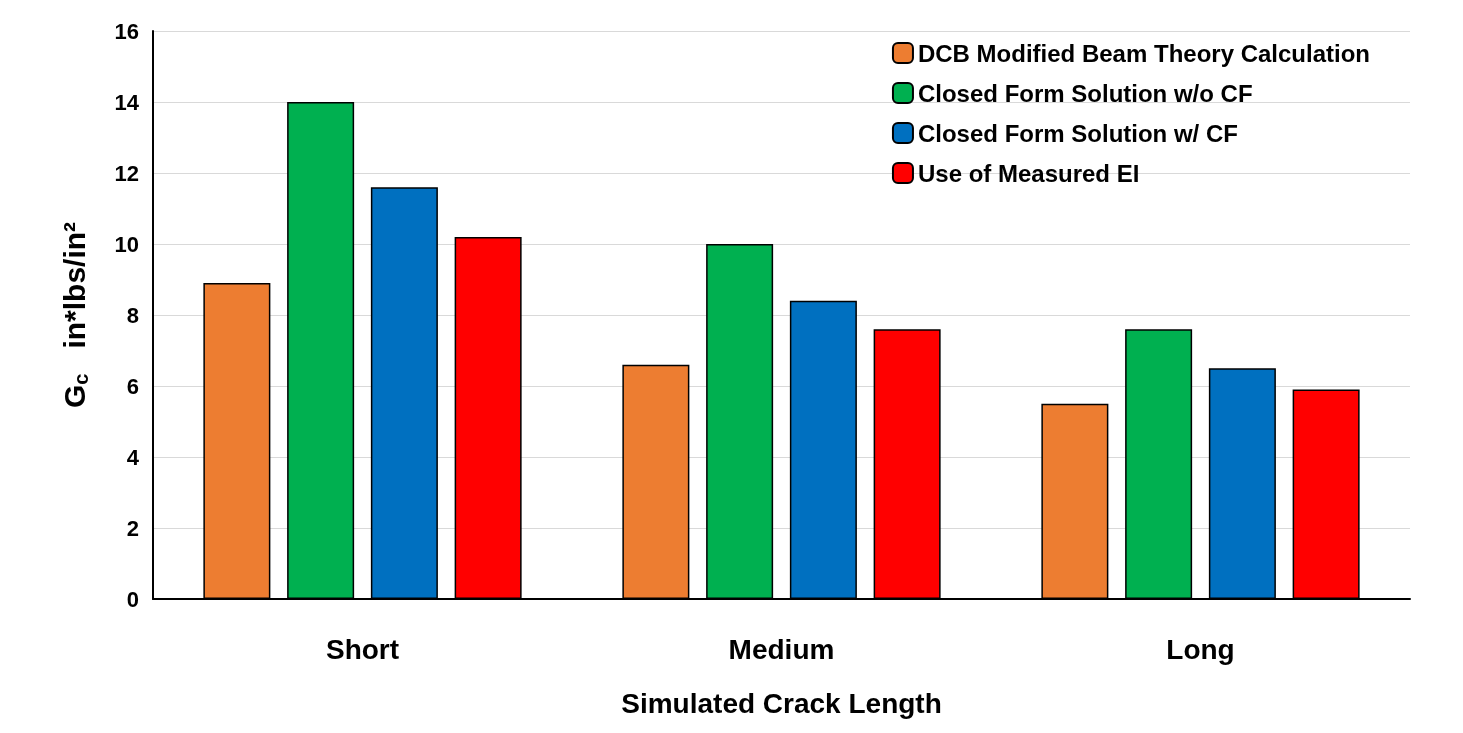  Describe the element at coordinates (362, 649) in the screenshot. I see `x-tick-label: Short` at that location.